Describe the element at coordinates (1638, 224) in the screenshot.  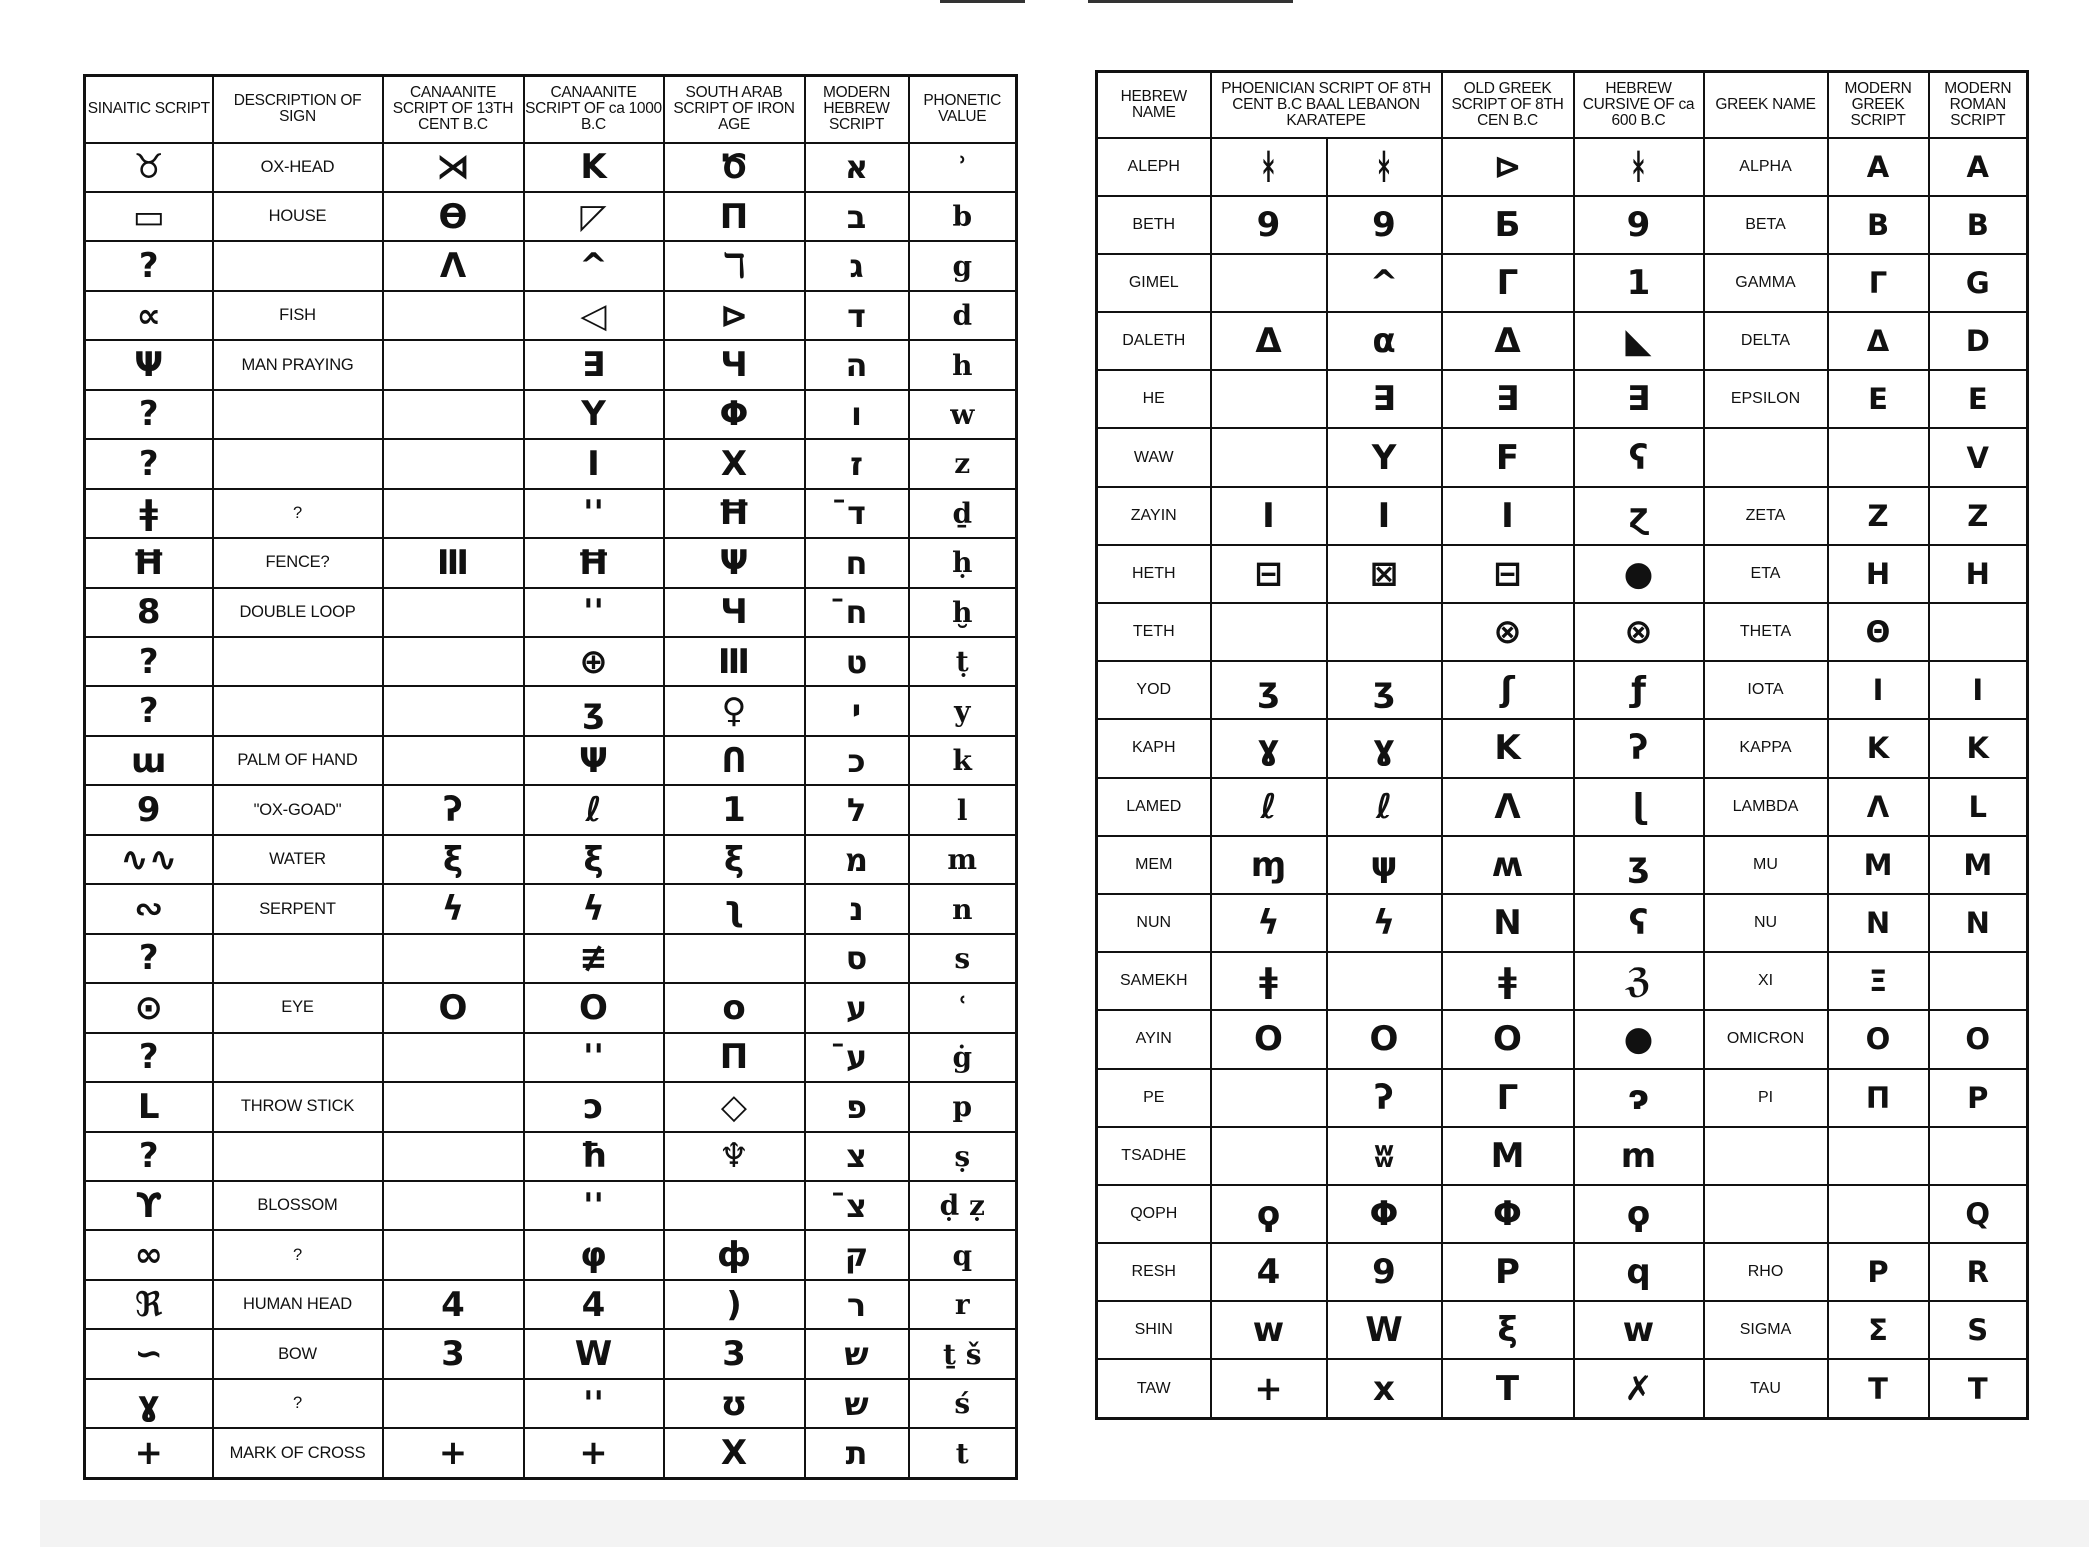
I see `hebrew-cursive-glyph: 9` at that location.